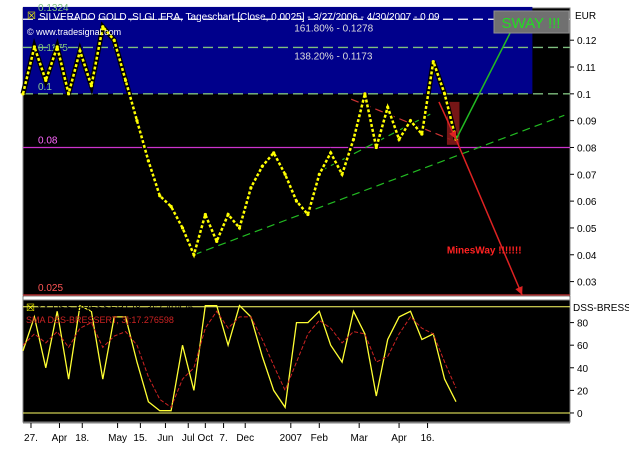  Describe the element at coordinates (140, 438) in the screenshot. I see `x-tick-label: 15.` at that location.